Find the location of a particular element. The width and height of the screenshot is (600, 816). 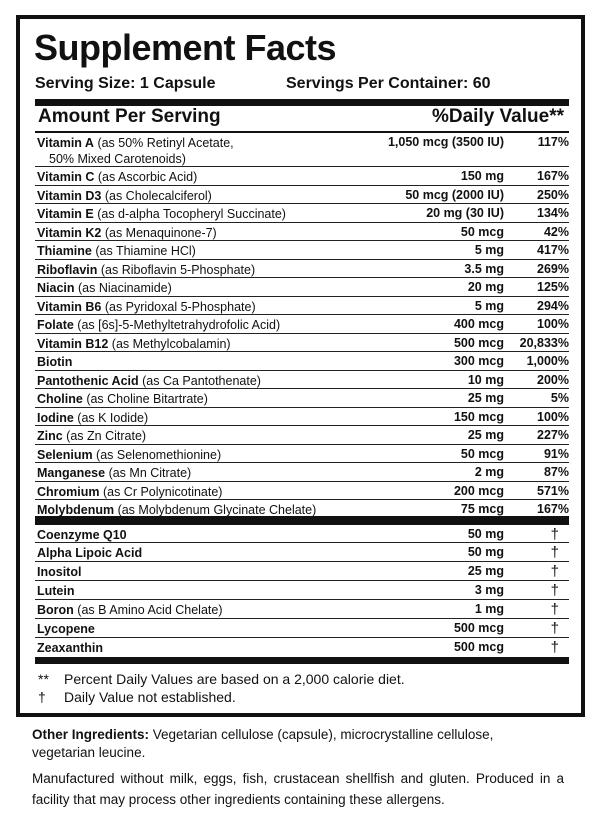

nutrient-name: Thiamine (as Thiamine HCl) is located at coordinates (116, 251).